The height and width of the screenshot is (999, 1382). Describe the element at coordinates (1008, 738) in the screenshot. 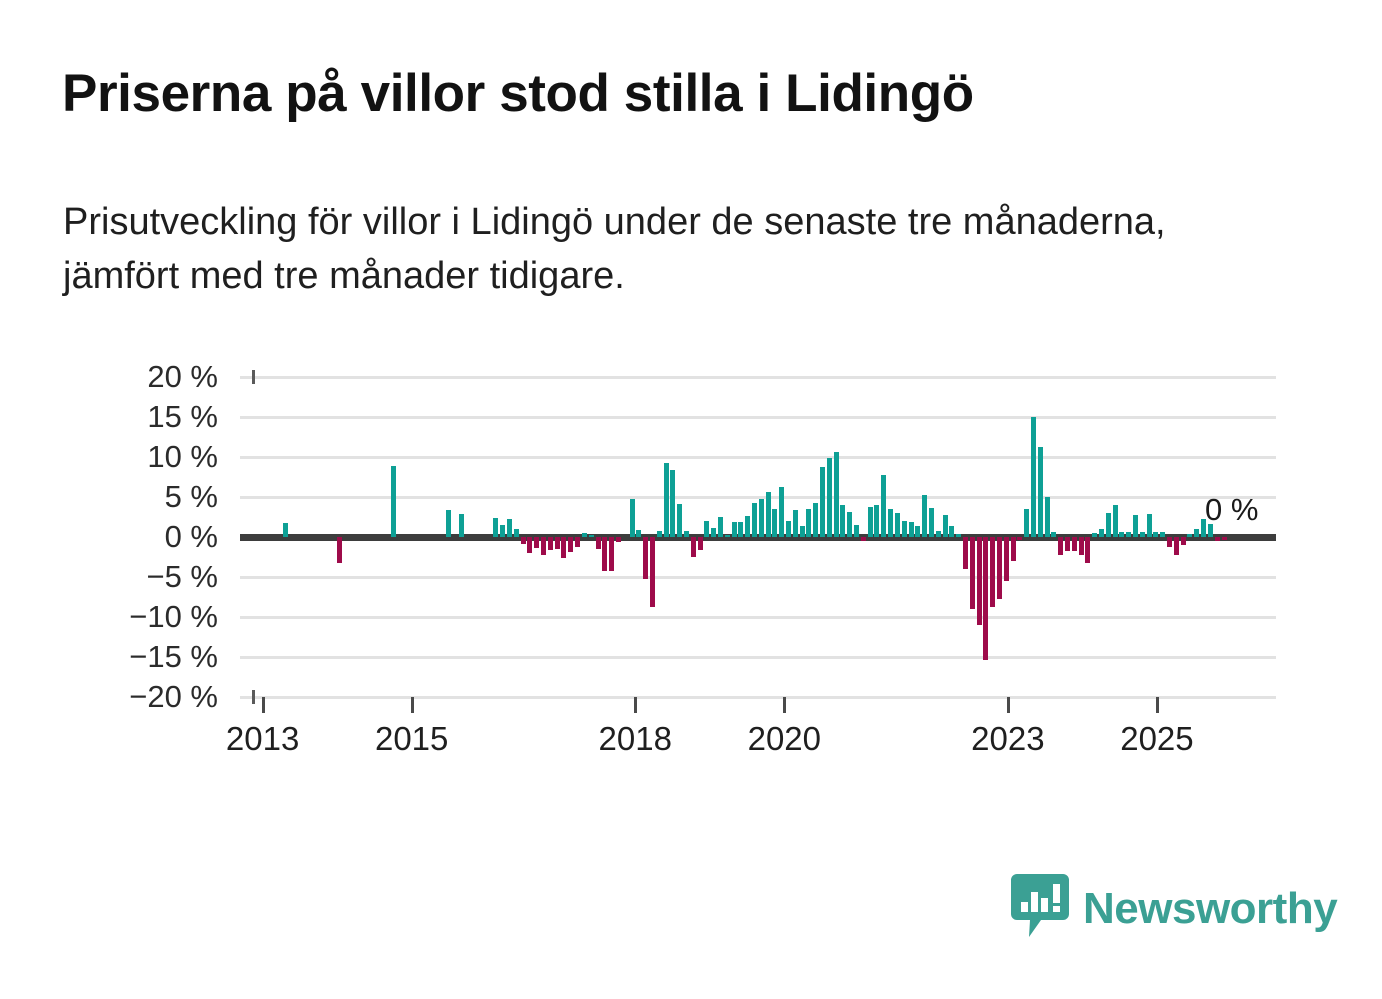

I see `x-axis-tick-label: 2023` at that location.